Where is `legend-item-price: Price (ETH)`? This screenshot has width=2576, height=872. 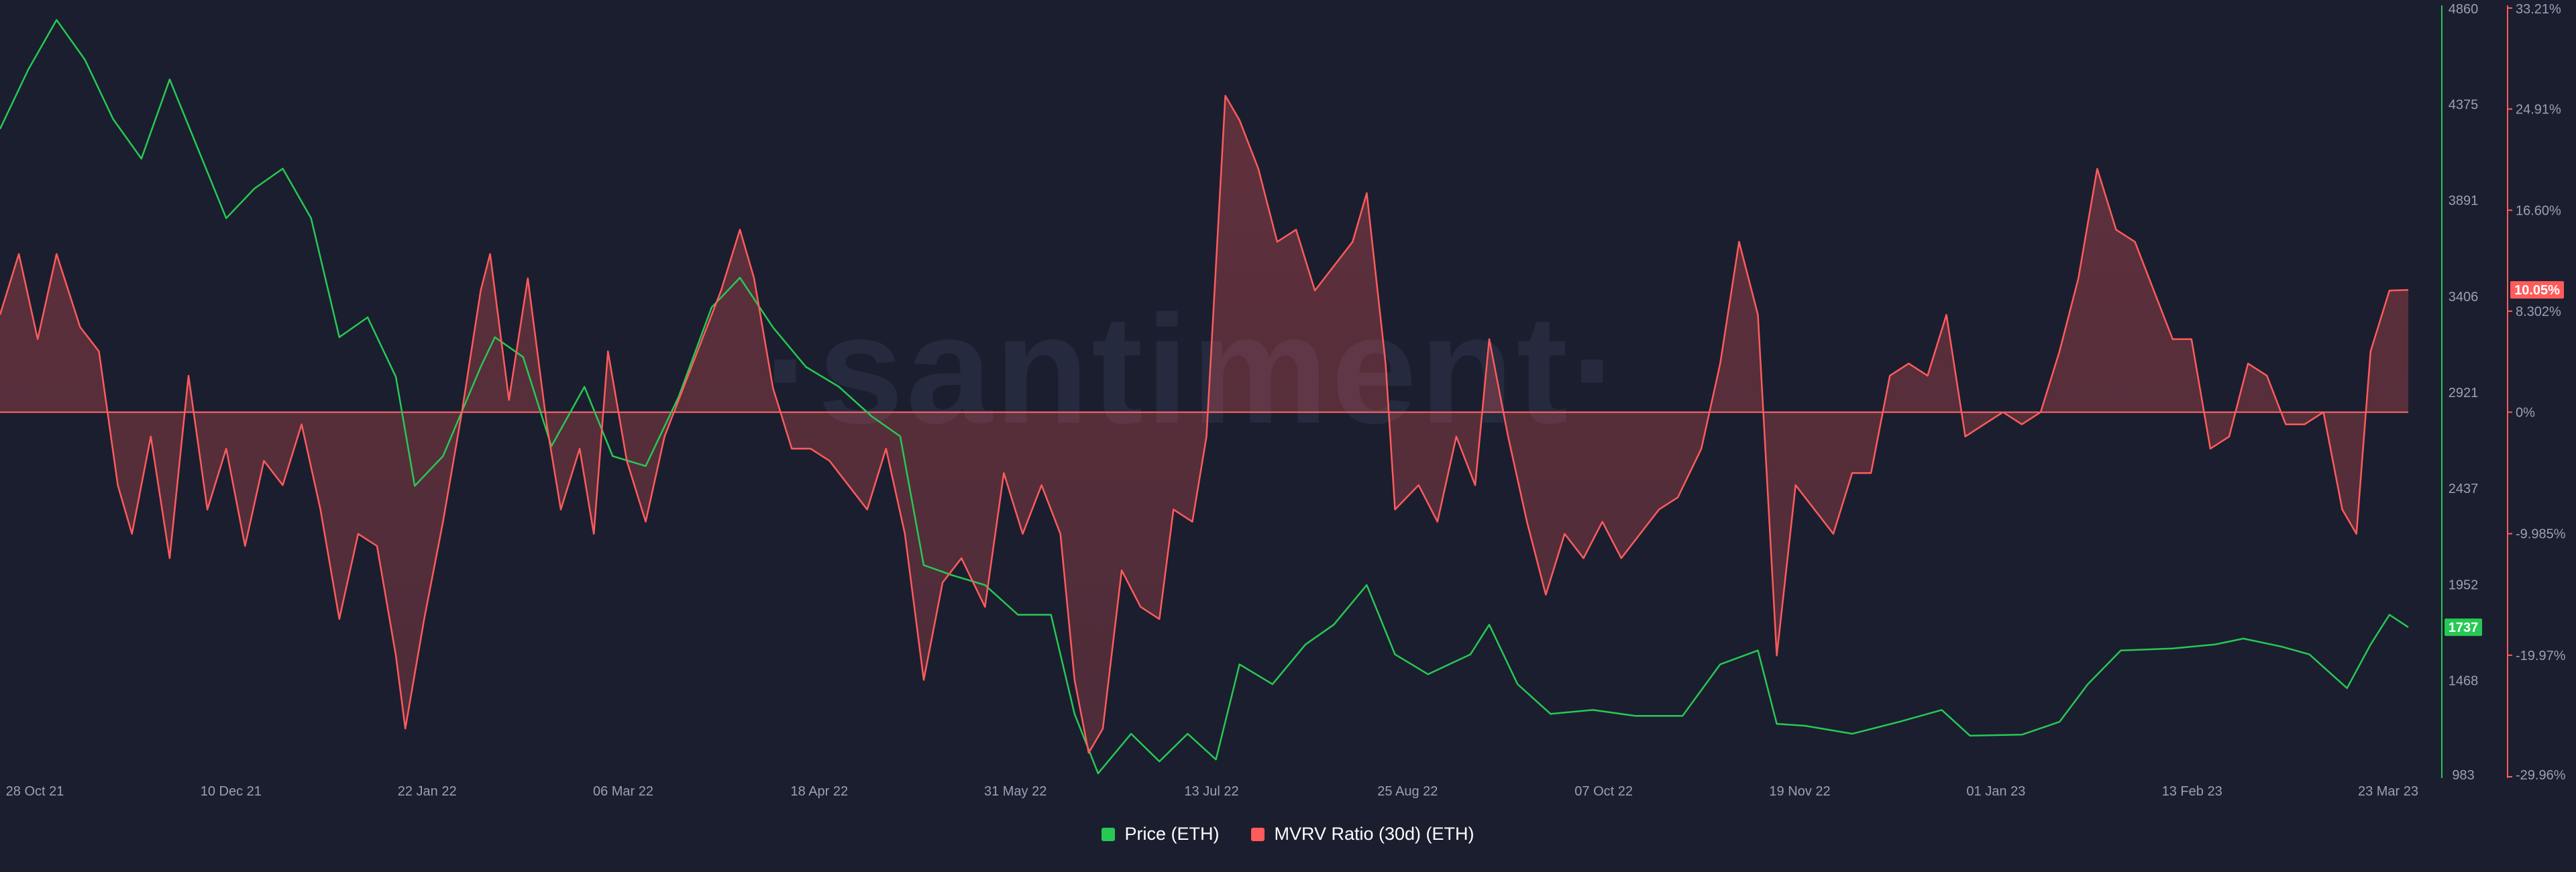 legend-item-price: Price (ETH) is located at coordinates (1160, 834).